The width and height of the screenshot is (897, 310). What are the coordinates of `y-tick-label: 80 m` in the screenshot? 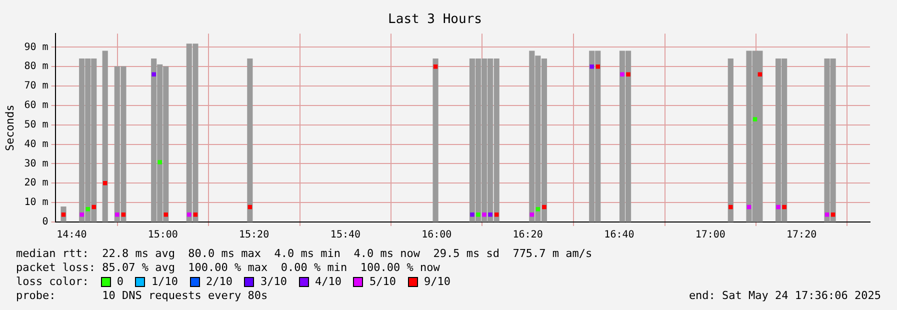 It's located at (36, 66).